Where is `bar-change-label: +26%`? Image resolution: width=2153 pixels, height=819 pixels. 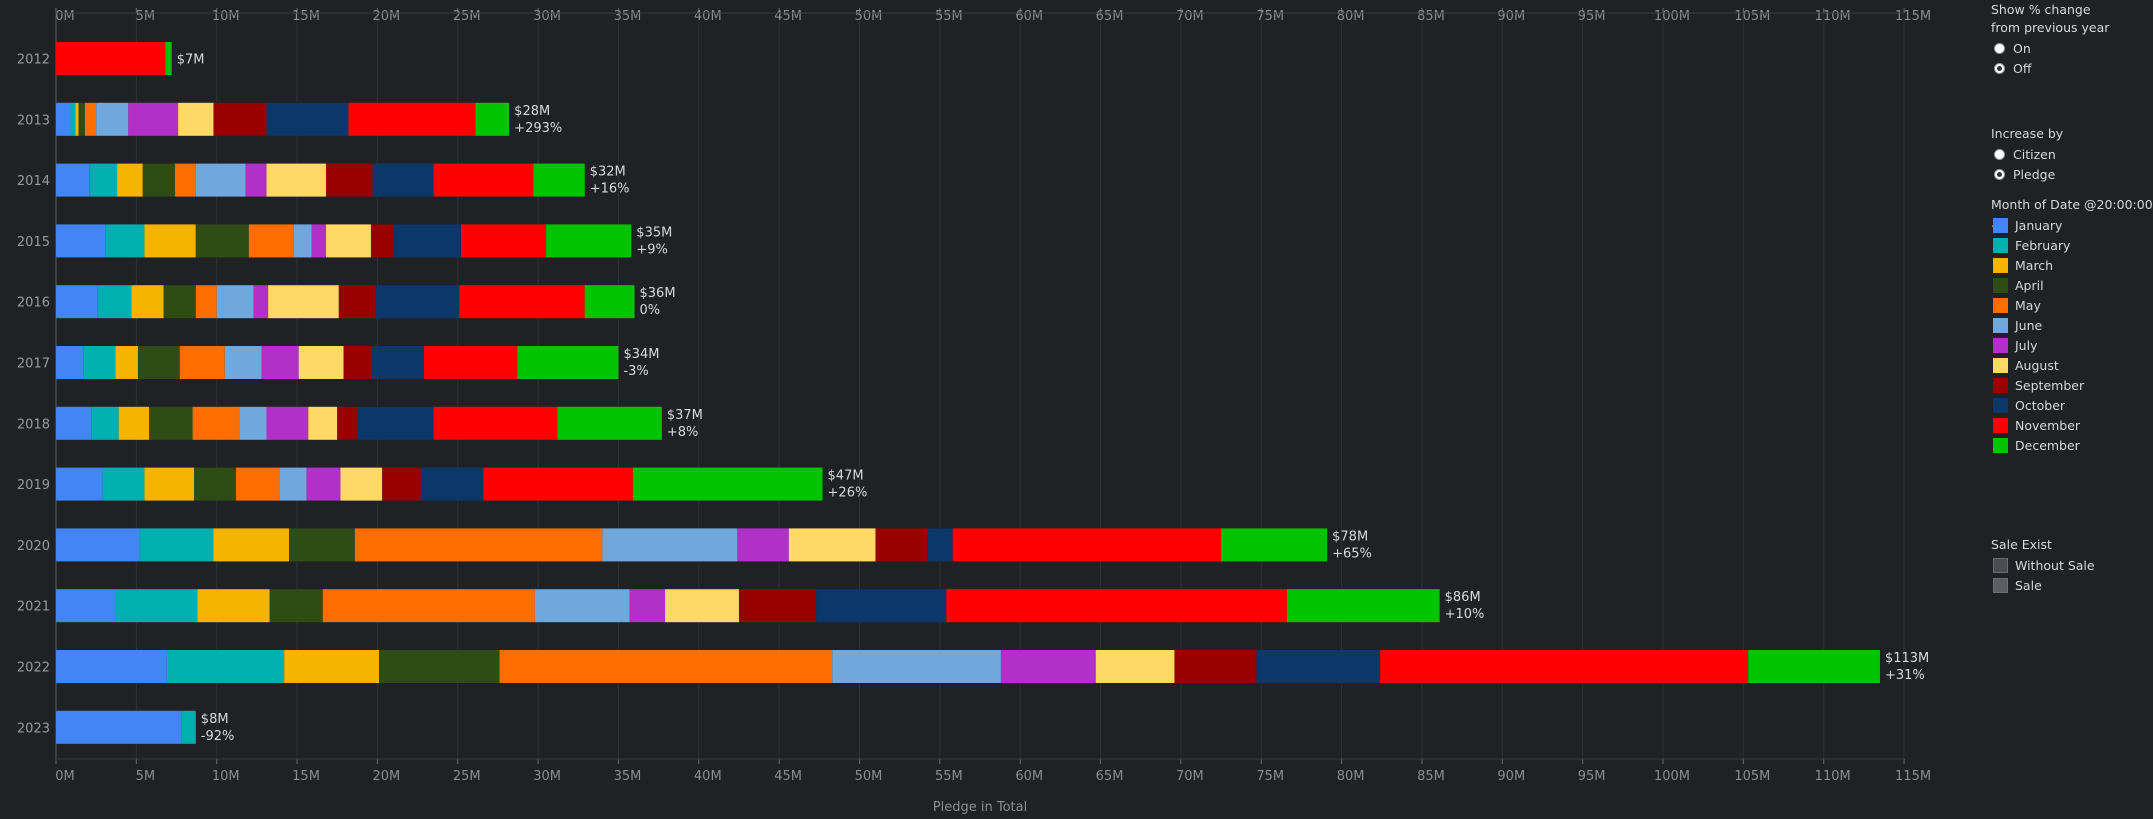 bar-change-label: +26% is located at coordinates (848, 493).